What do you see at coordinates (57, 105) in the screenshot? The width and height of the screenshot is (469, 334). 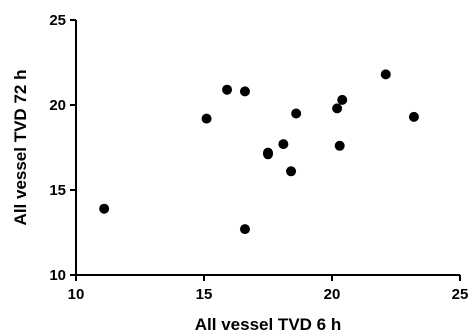 I see `y-tick-label: 20` at bounding box center [57, 105].